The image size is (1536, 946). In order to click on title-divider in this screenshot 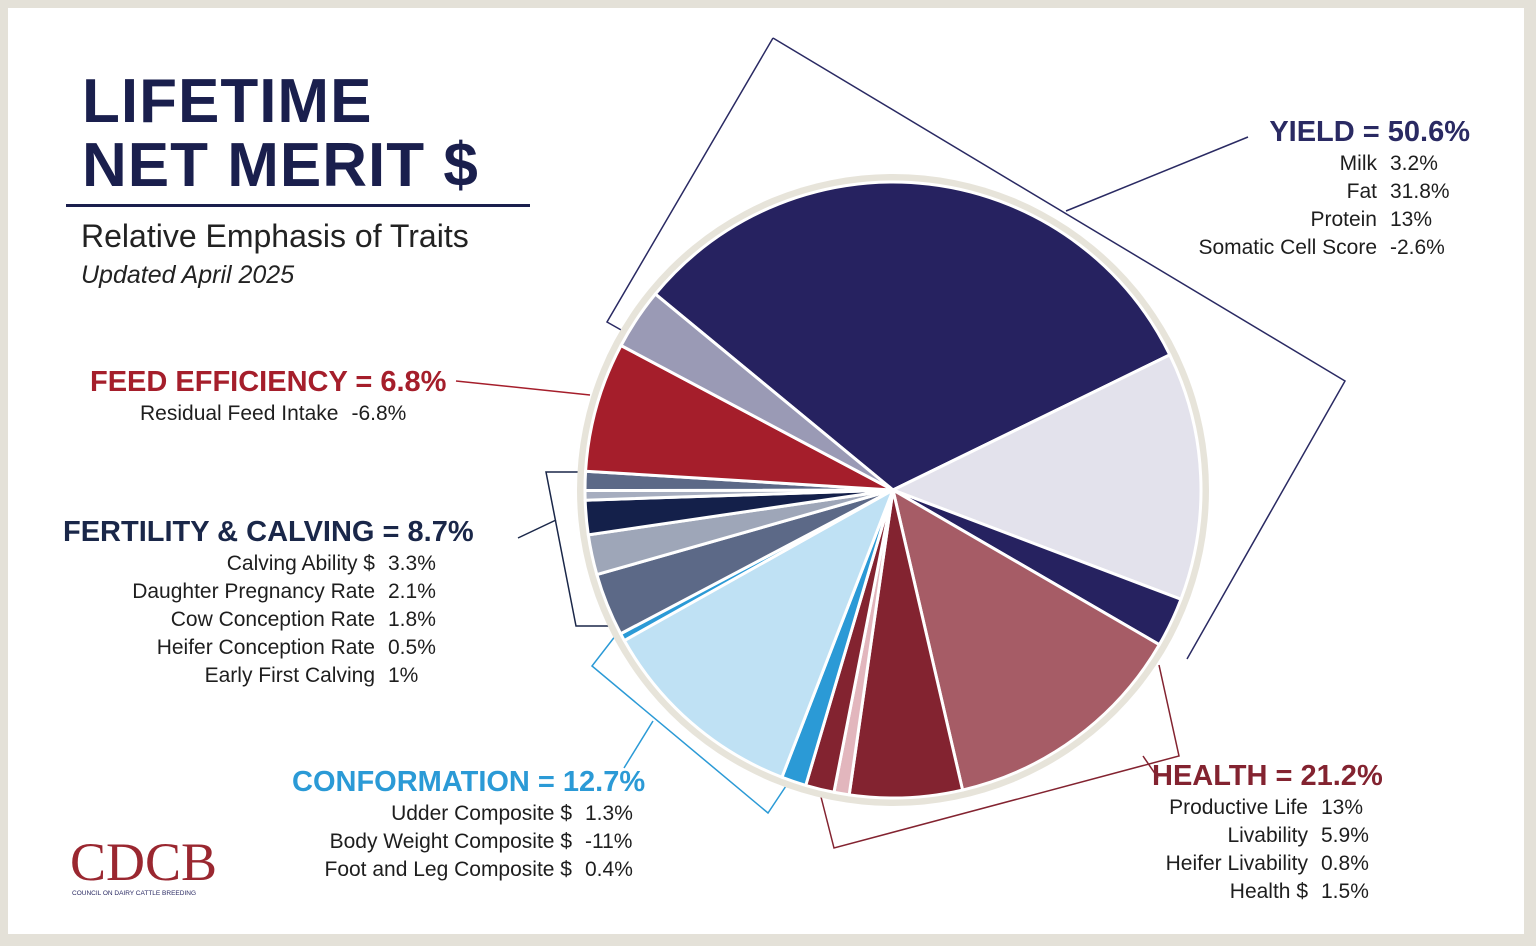, I will do `click(298, 205)`.